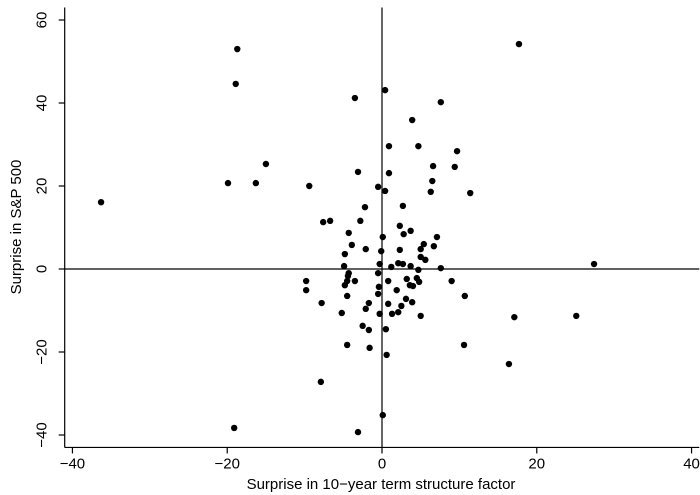 Image resolution: width=700 pixels, height=495 pixels. I want to click on x-tick-label: 0, so click(382, 463).